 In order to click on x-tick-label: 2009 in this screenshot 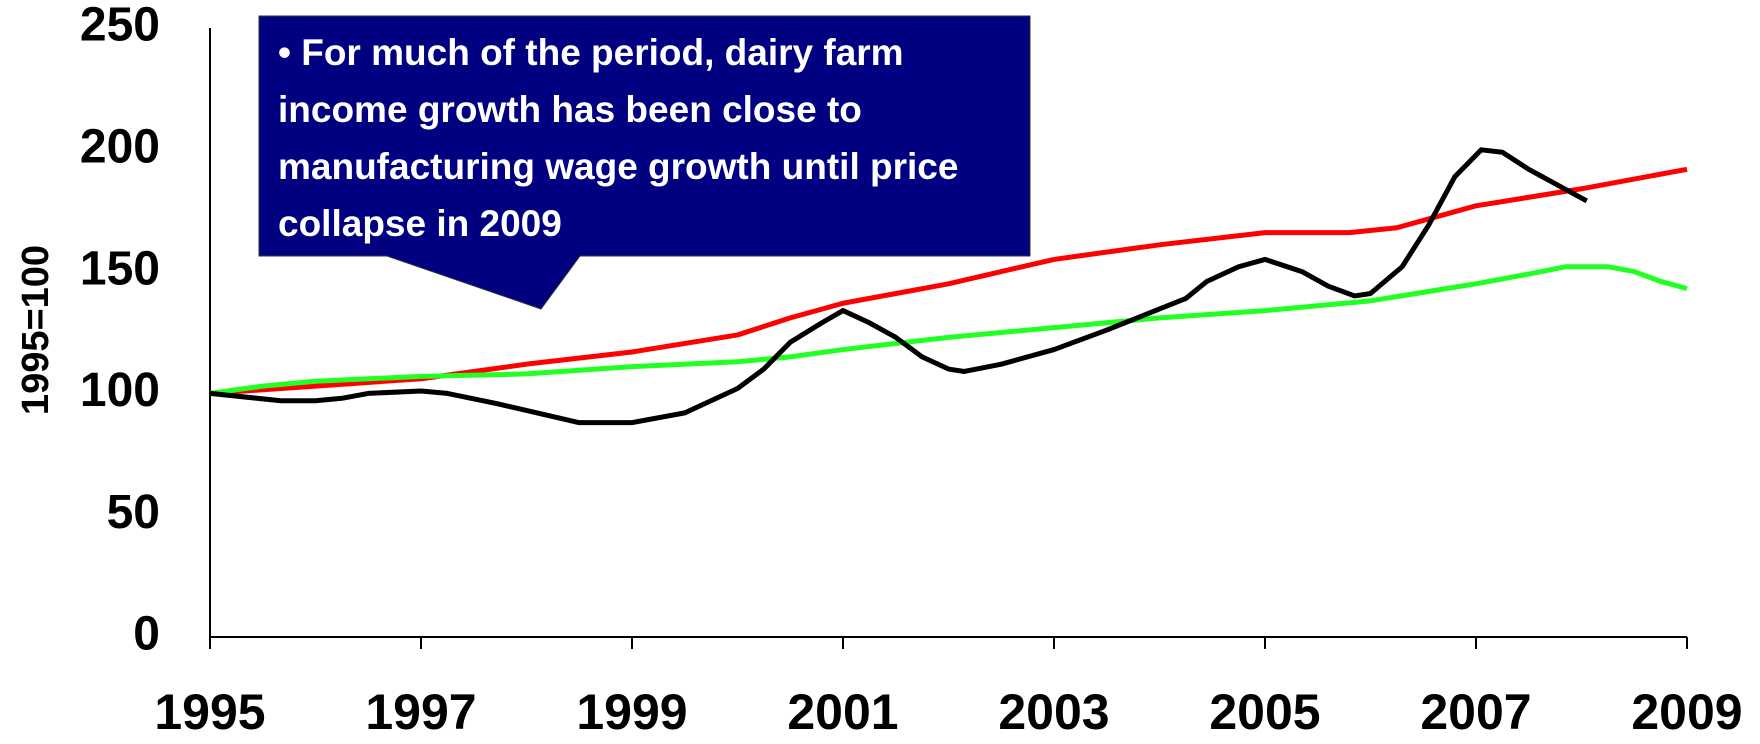, I will do `click(1686, 712)`.